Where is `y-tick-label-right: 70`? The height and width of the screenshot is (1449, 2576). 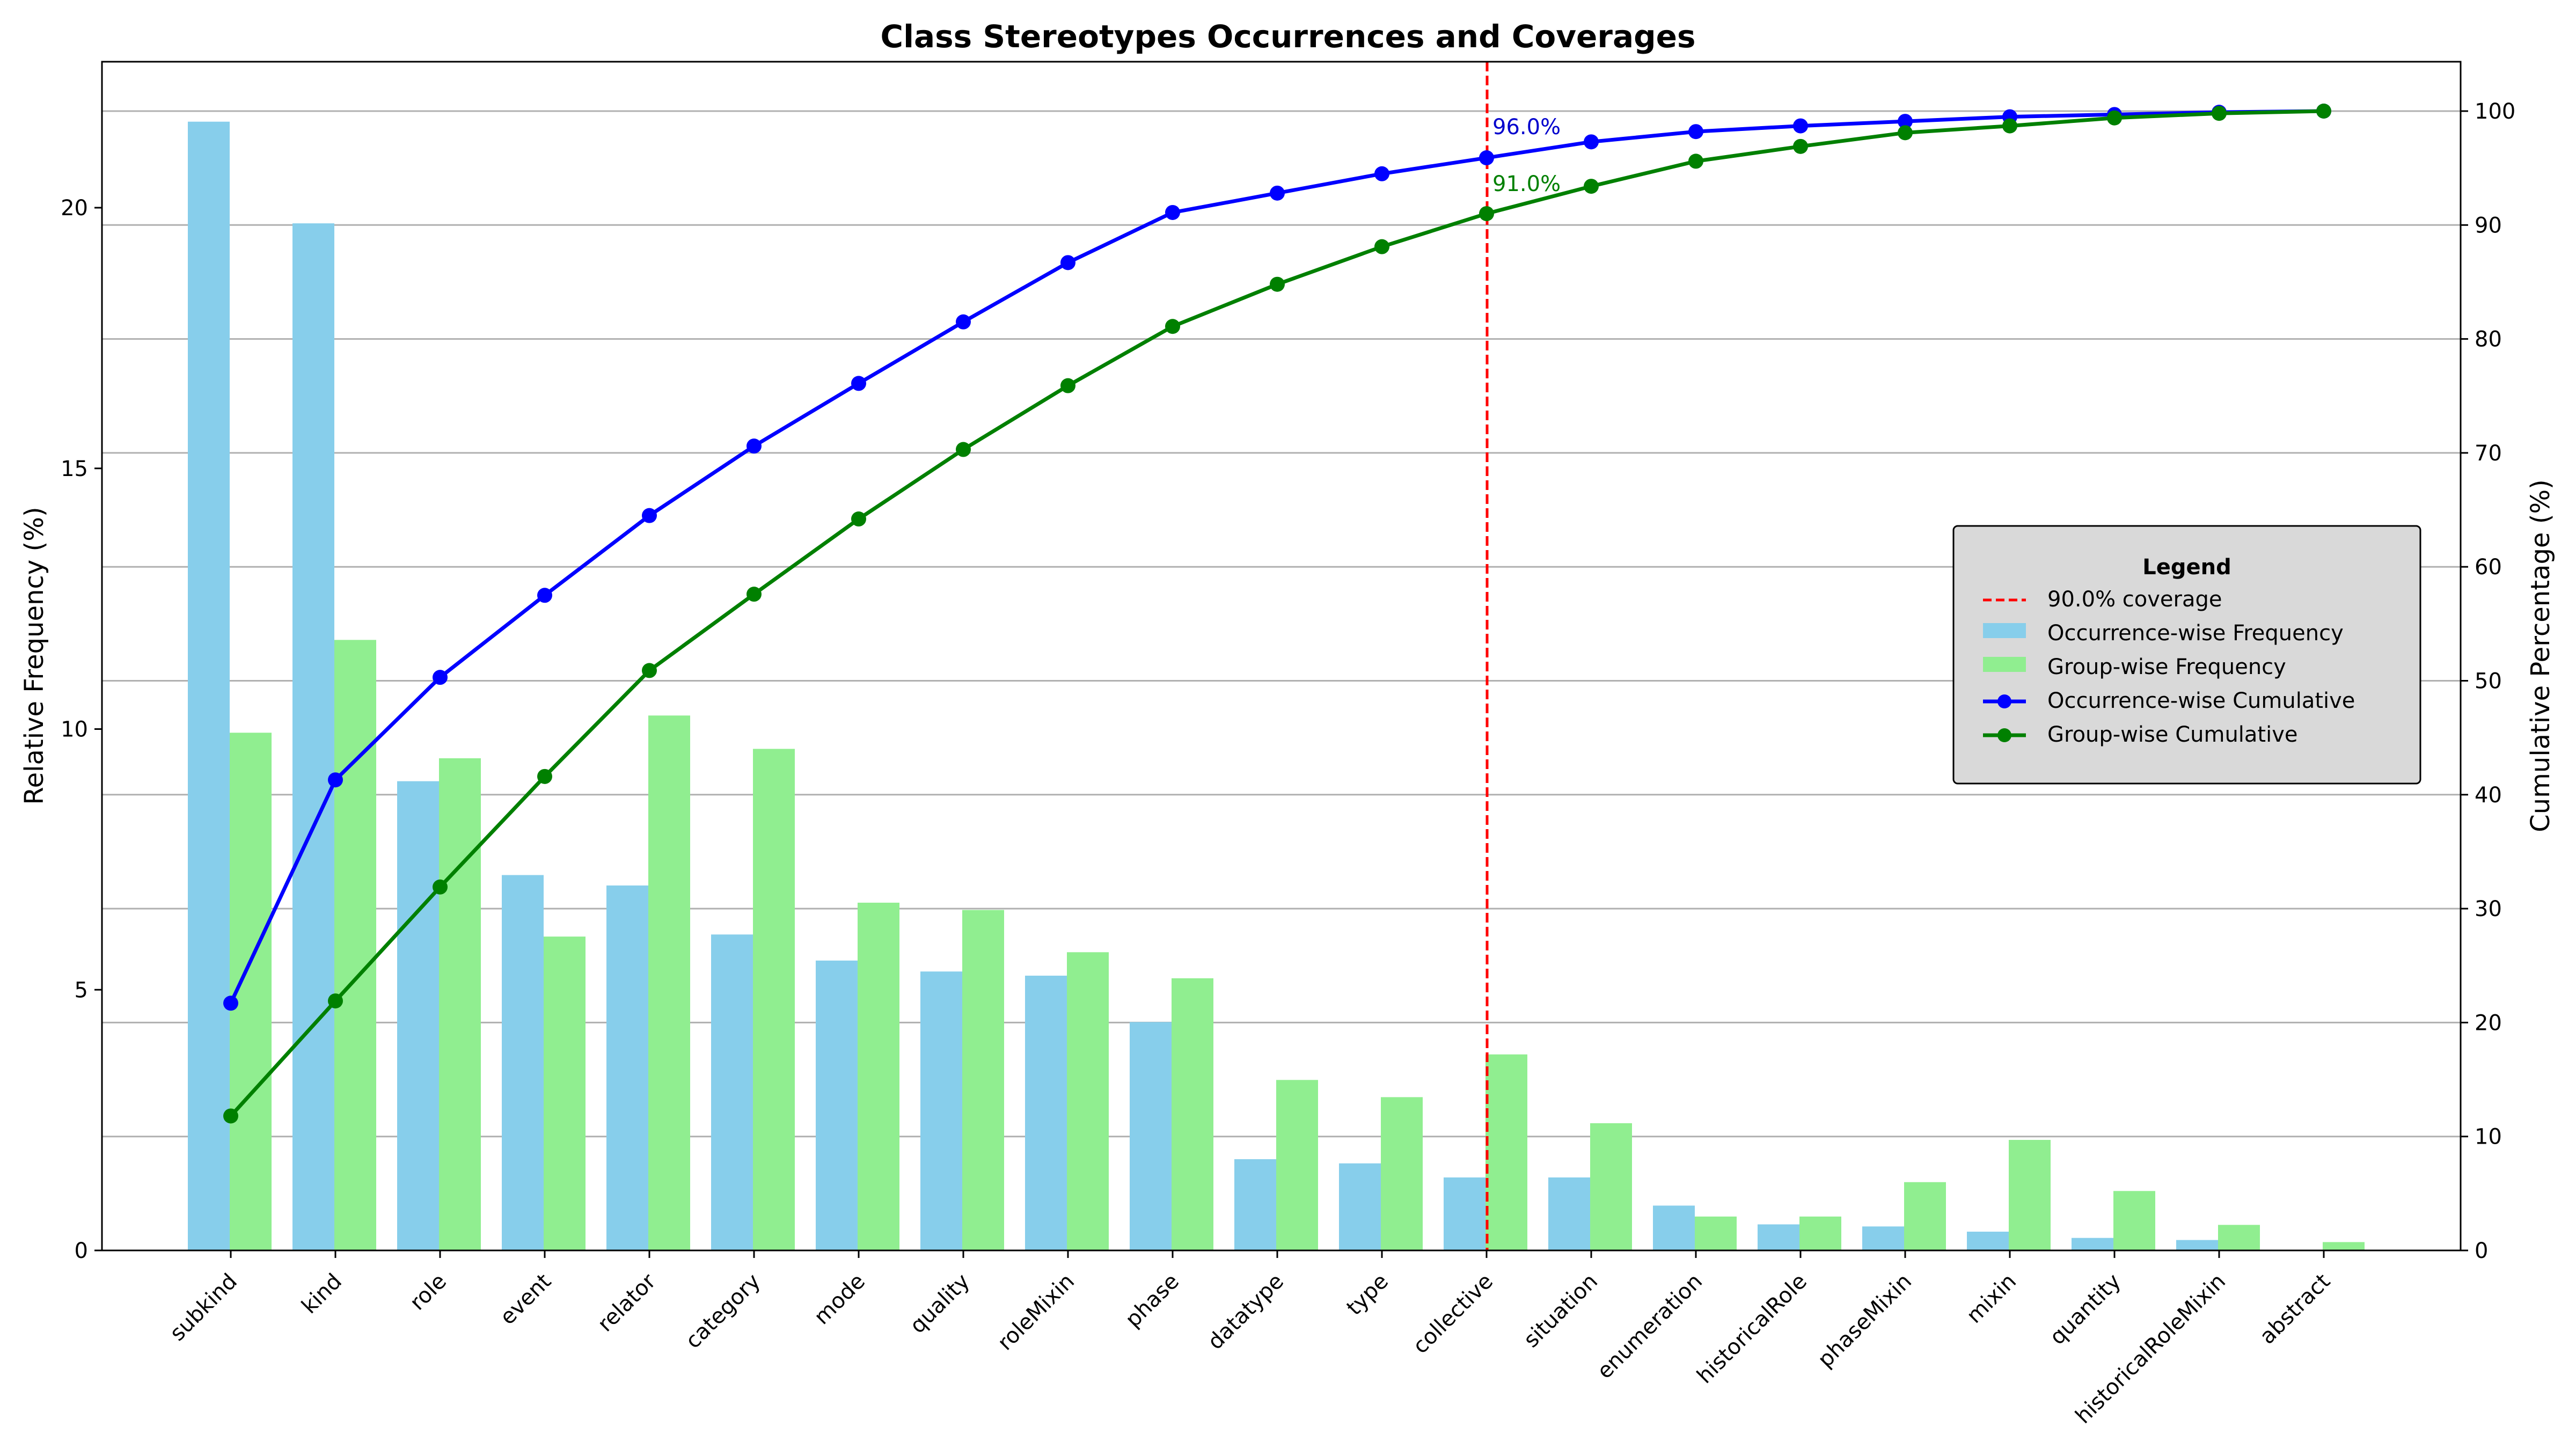 y-tick-label-right: 70 is located at coordinates (2488, 453).